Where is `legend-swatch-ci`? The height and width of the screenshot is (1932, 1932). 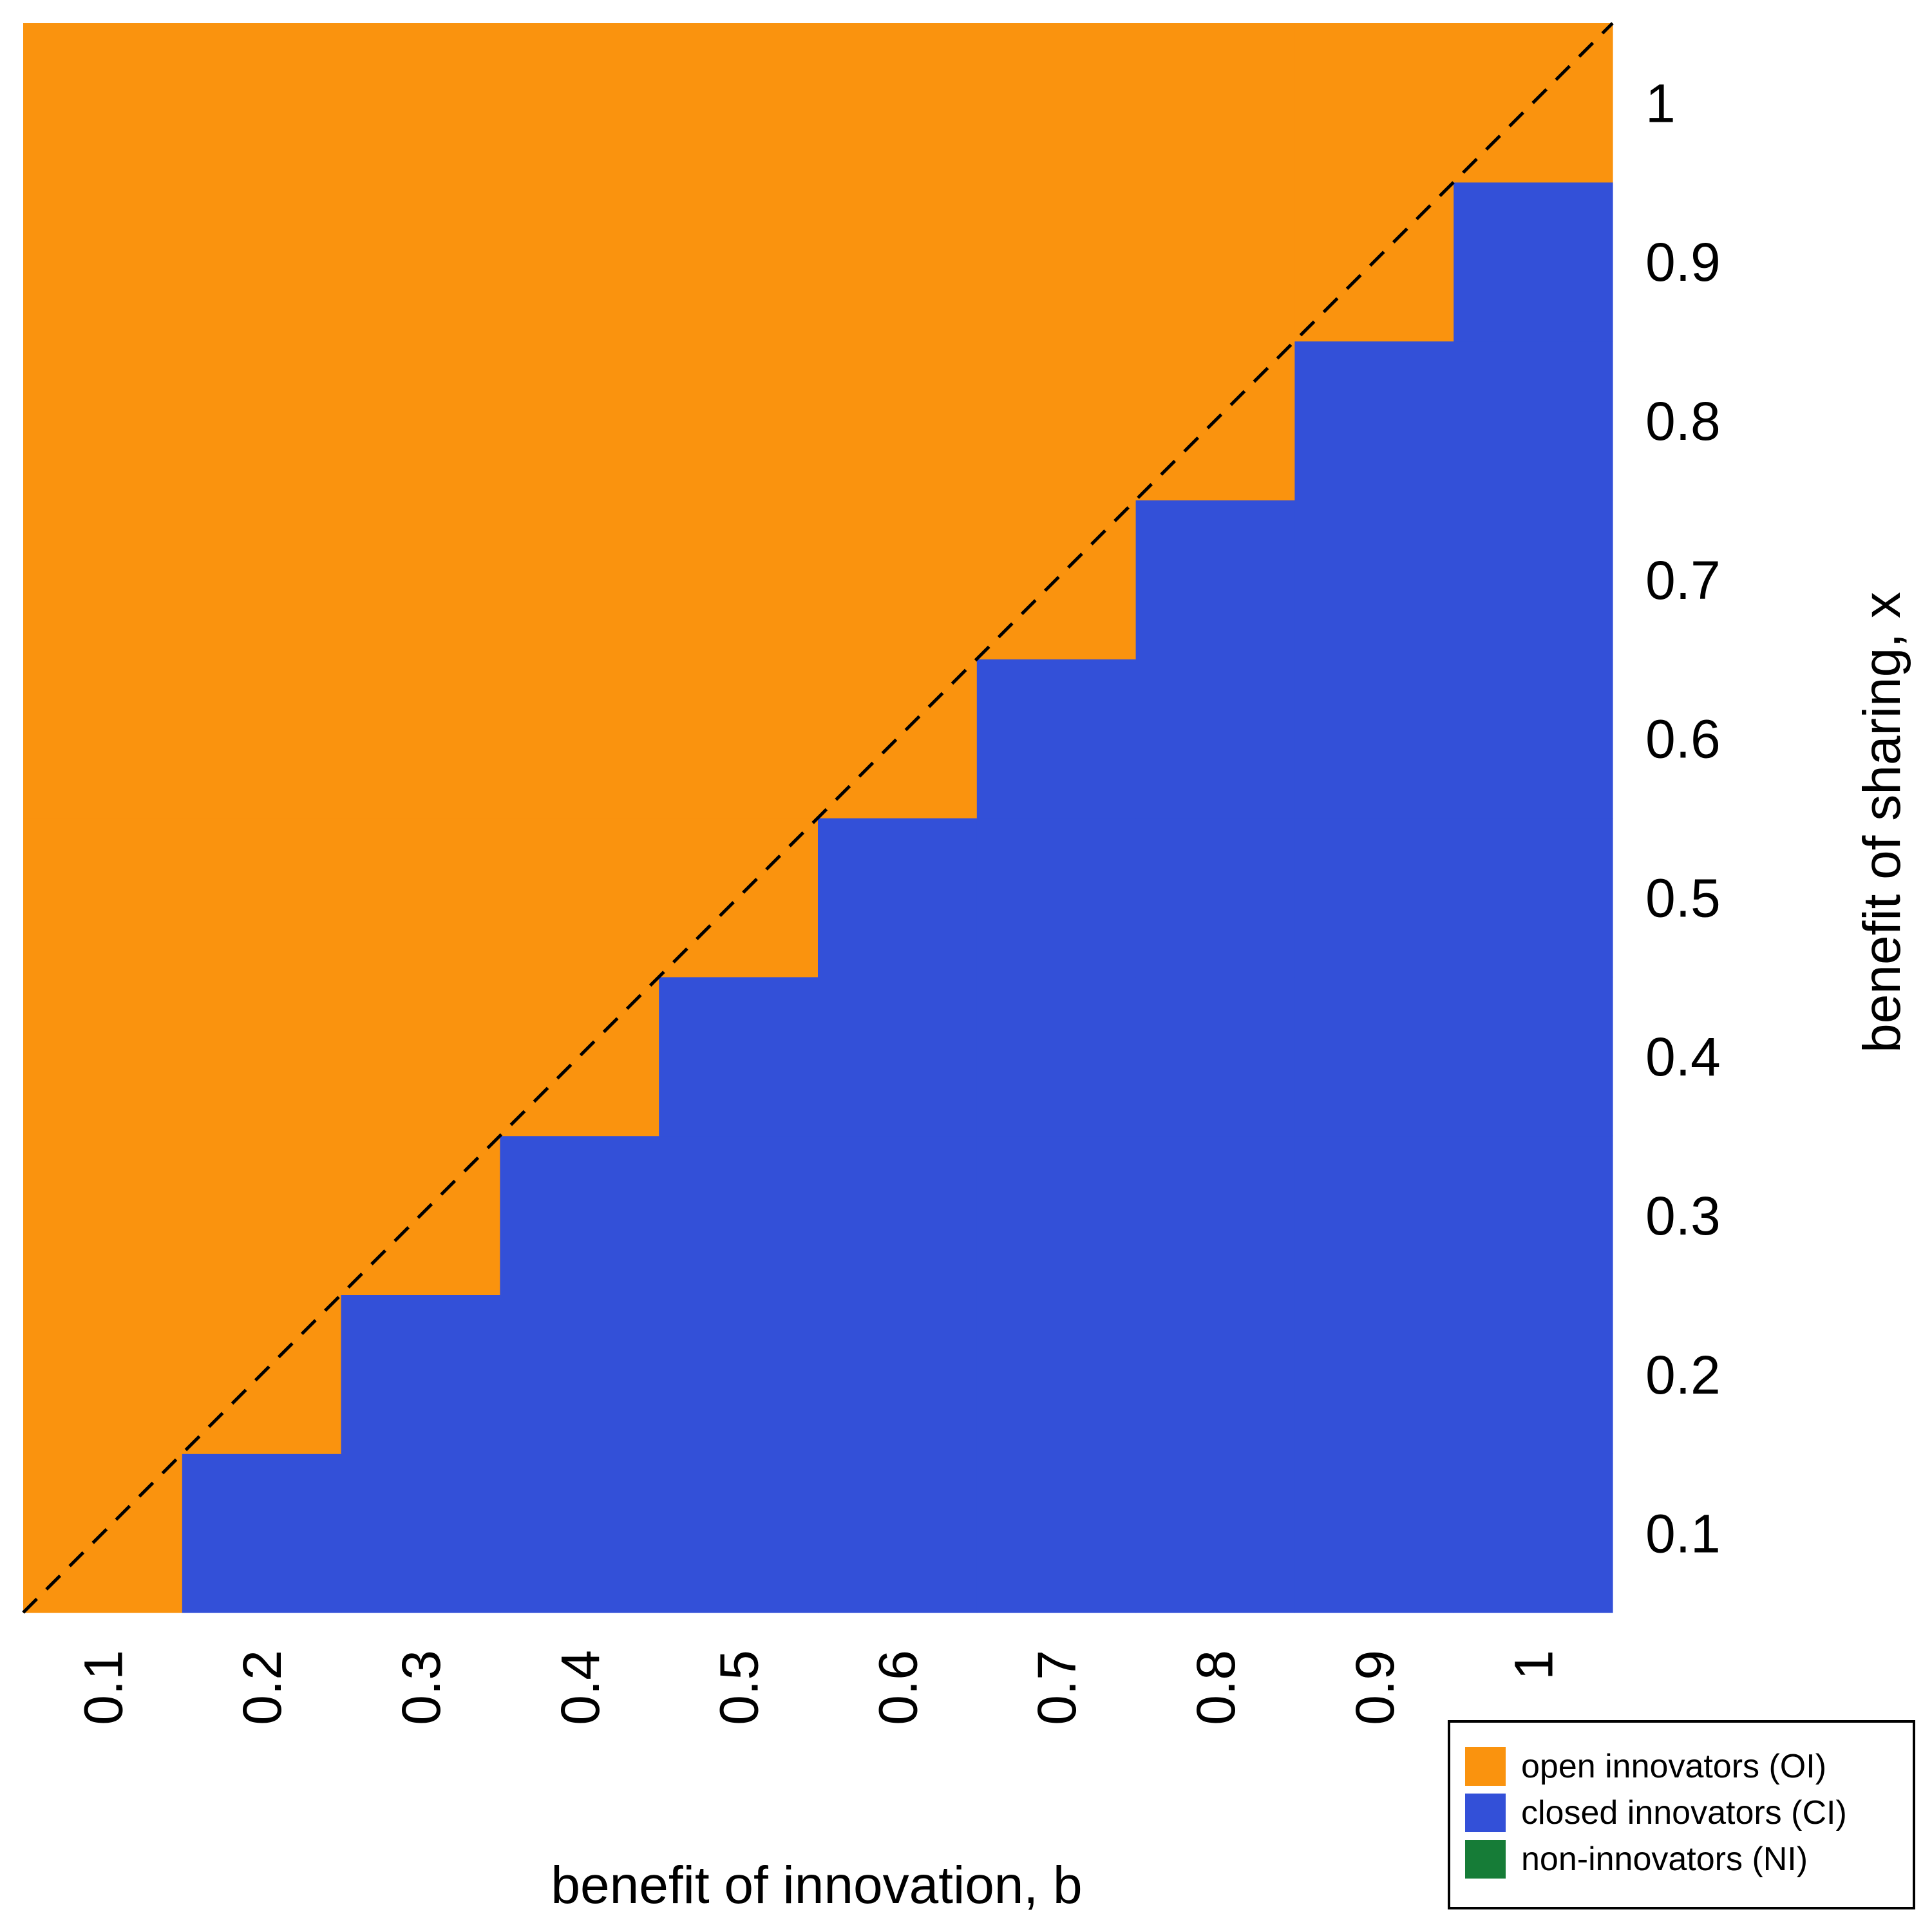 legend-swatch-ci is located at coordinates (1485, 1813).